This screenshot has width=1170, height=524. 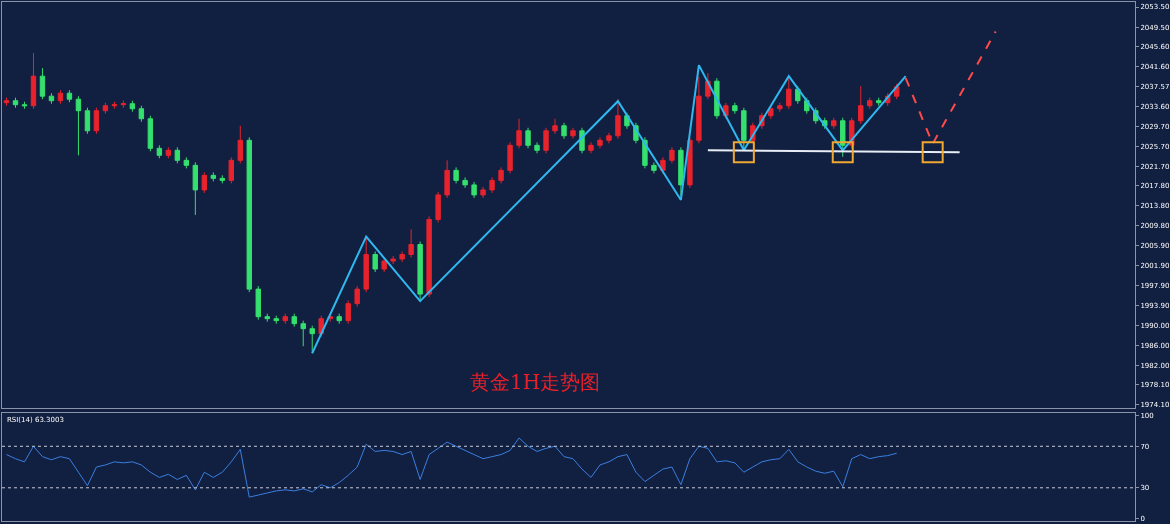 What do you see at coordinates (535, 382) in the screenshot?
I see `text: 黄金1H走势图` at bounding box center [535, 382].